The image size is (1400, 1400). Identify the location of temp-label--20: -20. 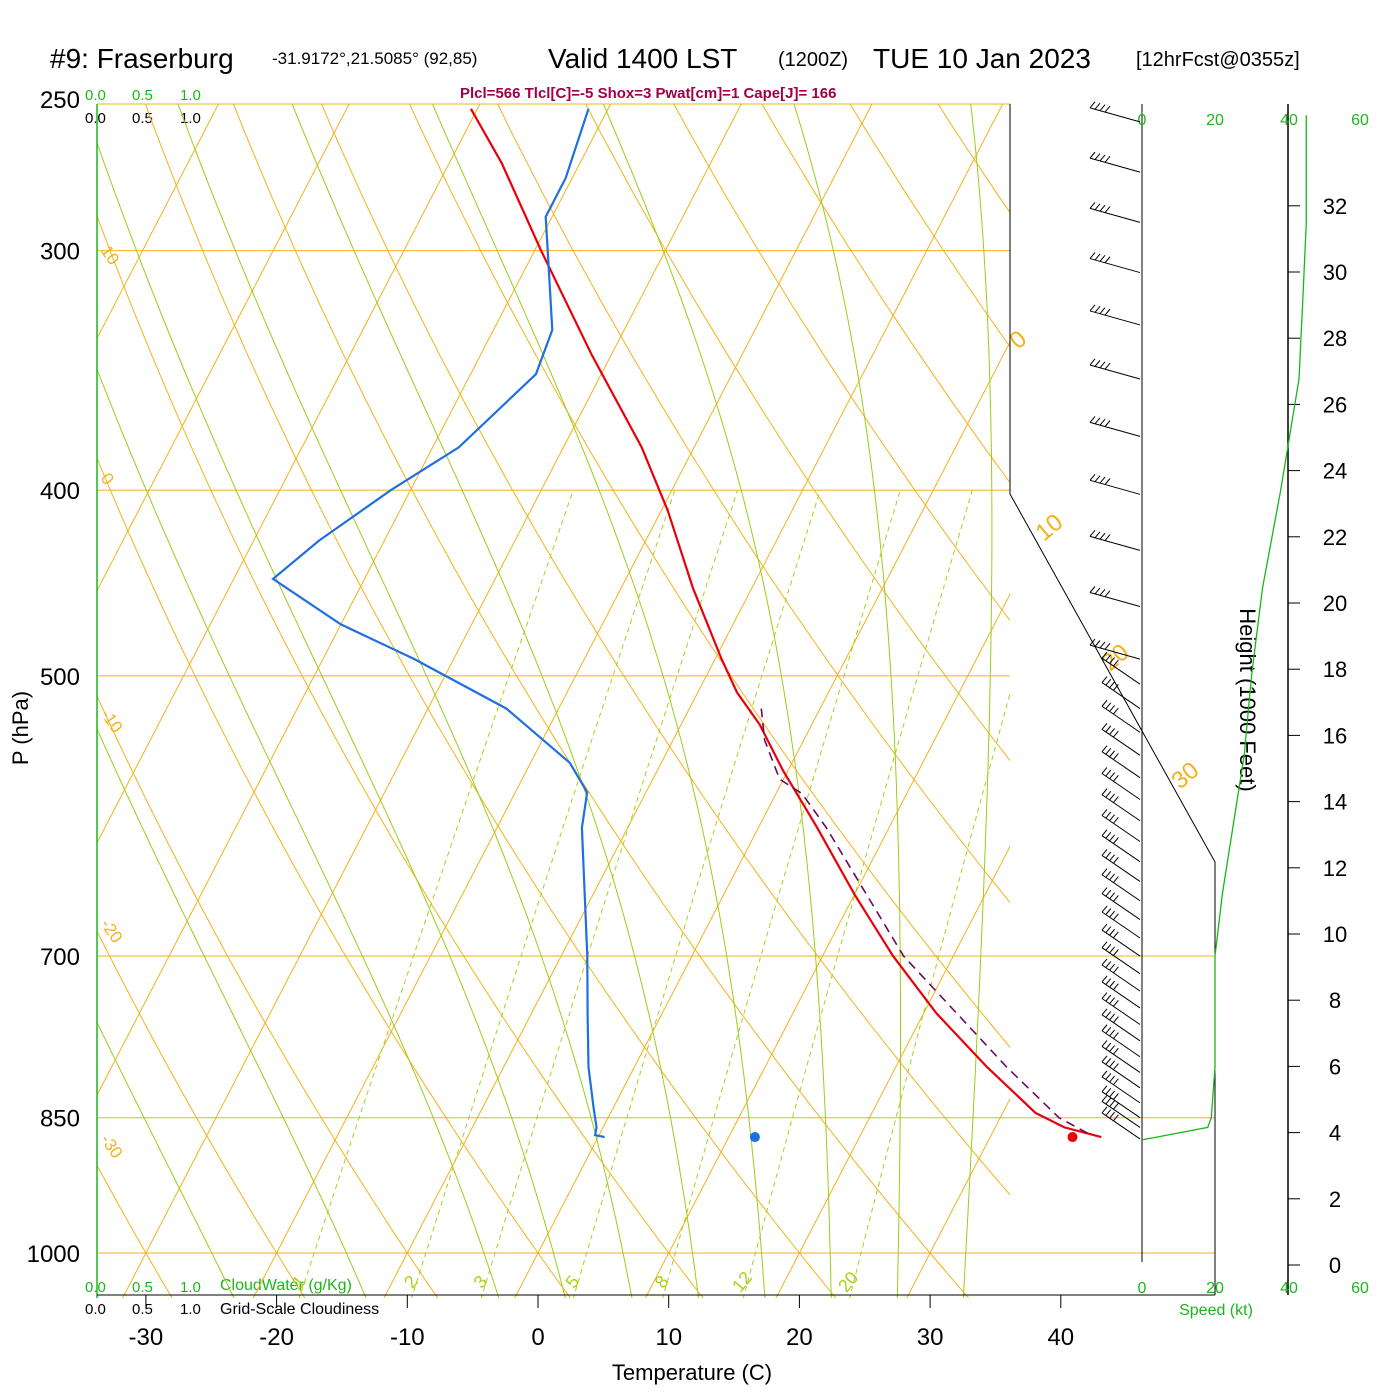
(276, 1337).